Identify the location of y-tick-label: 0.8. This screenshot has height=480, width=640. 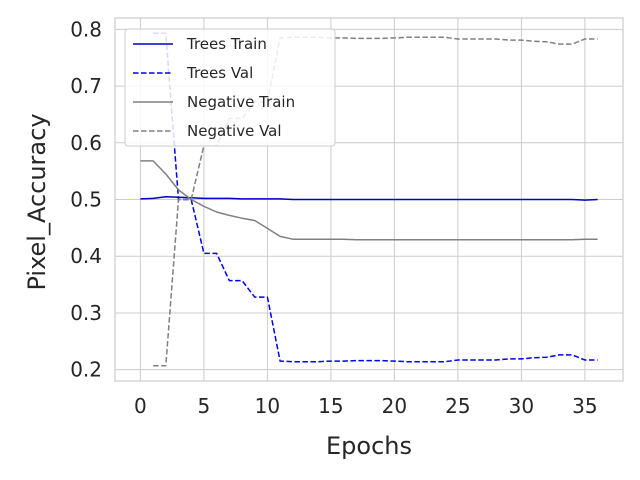
(86, 29).